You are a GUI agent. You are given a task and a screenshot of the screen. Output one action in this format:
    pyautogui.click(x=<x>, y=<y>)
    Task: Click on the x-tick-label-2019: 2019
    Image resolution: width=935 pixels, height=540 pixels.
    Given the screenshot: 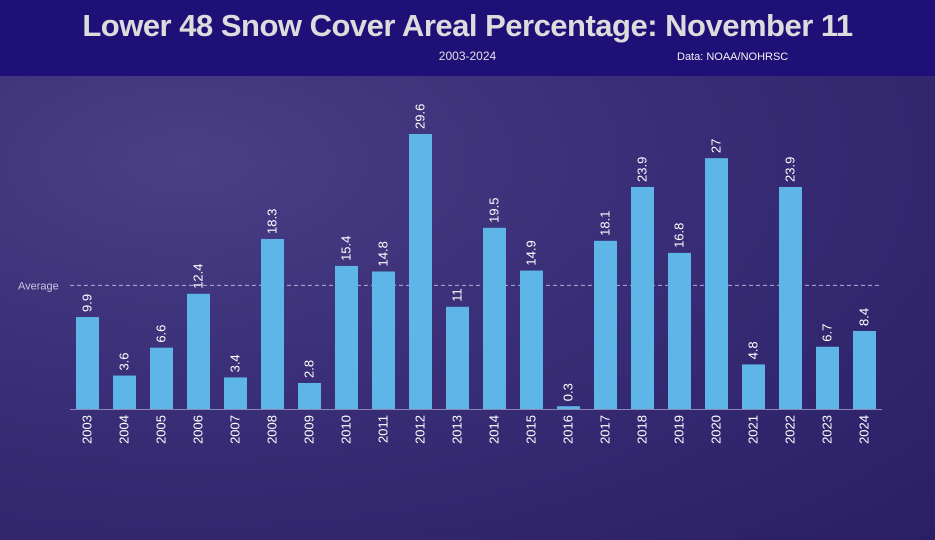 What is the action you would take?
    pyautogui.click(x=679, y=429)
    